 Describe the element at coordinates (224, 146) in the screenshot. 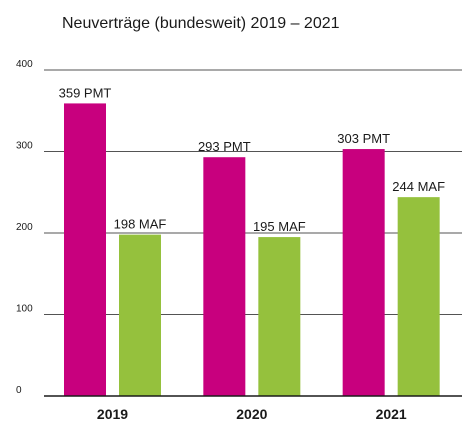

I see `data-label: 293 PMT` at that location.